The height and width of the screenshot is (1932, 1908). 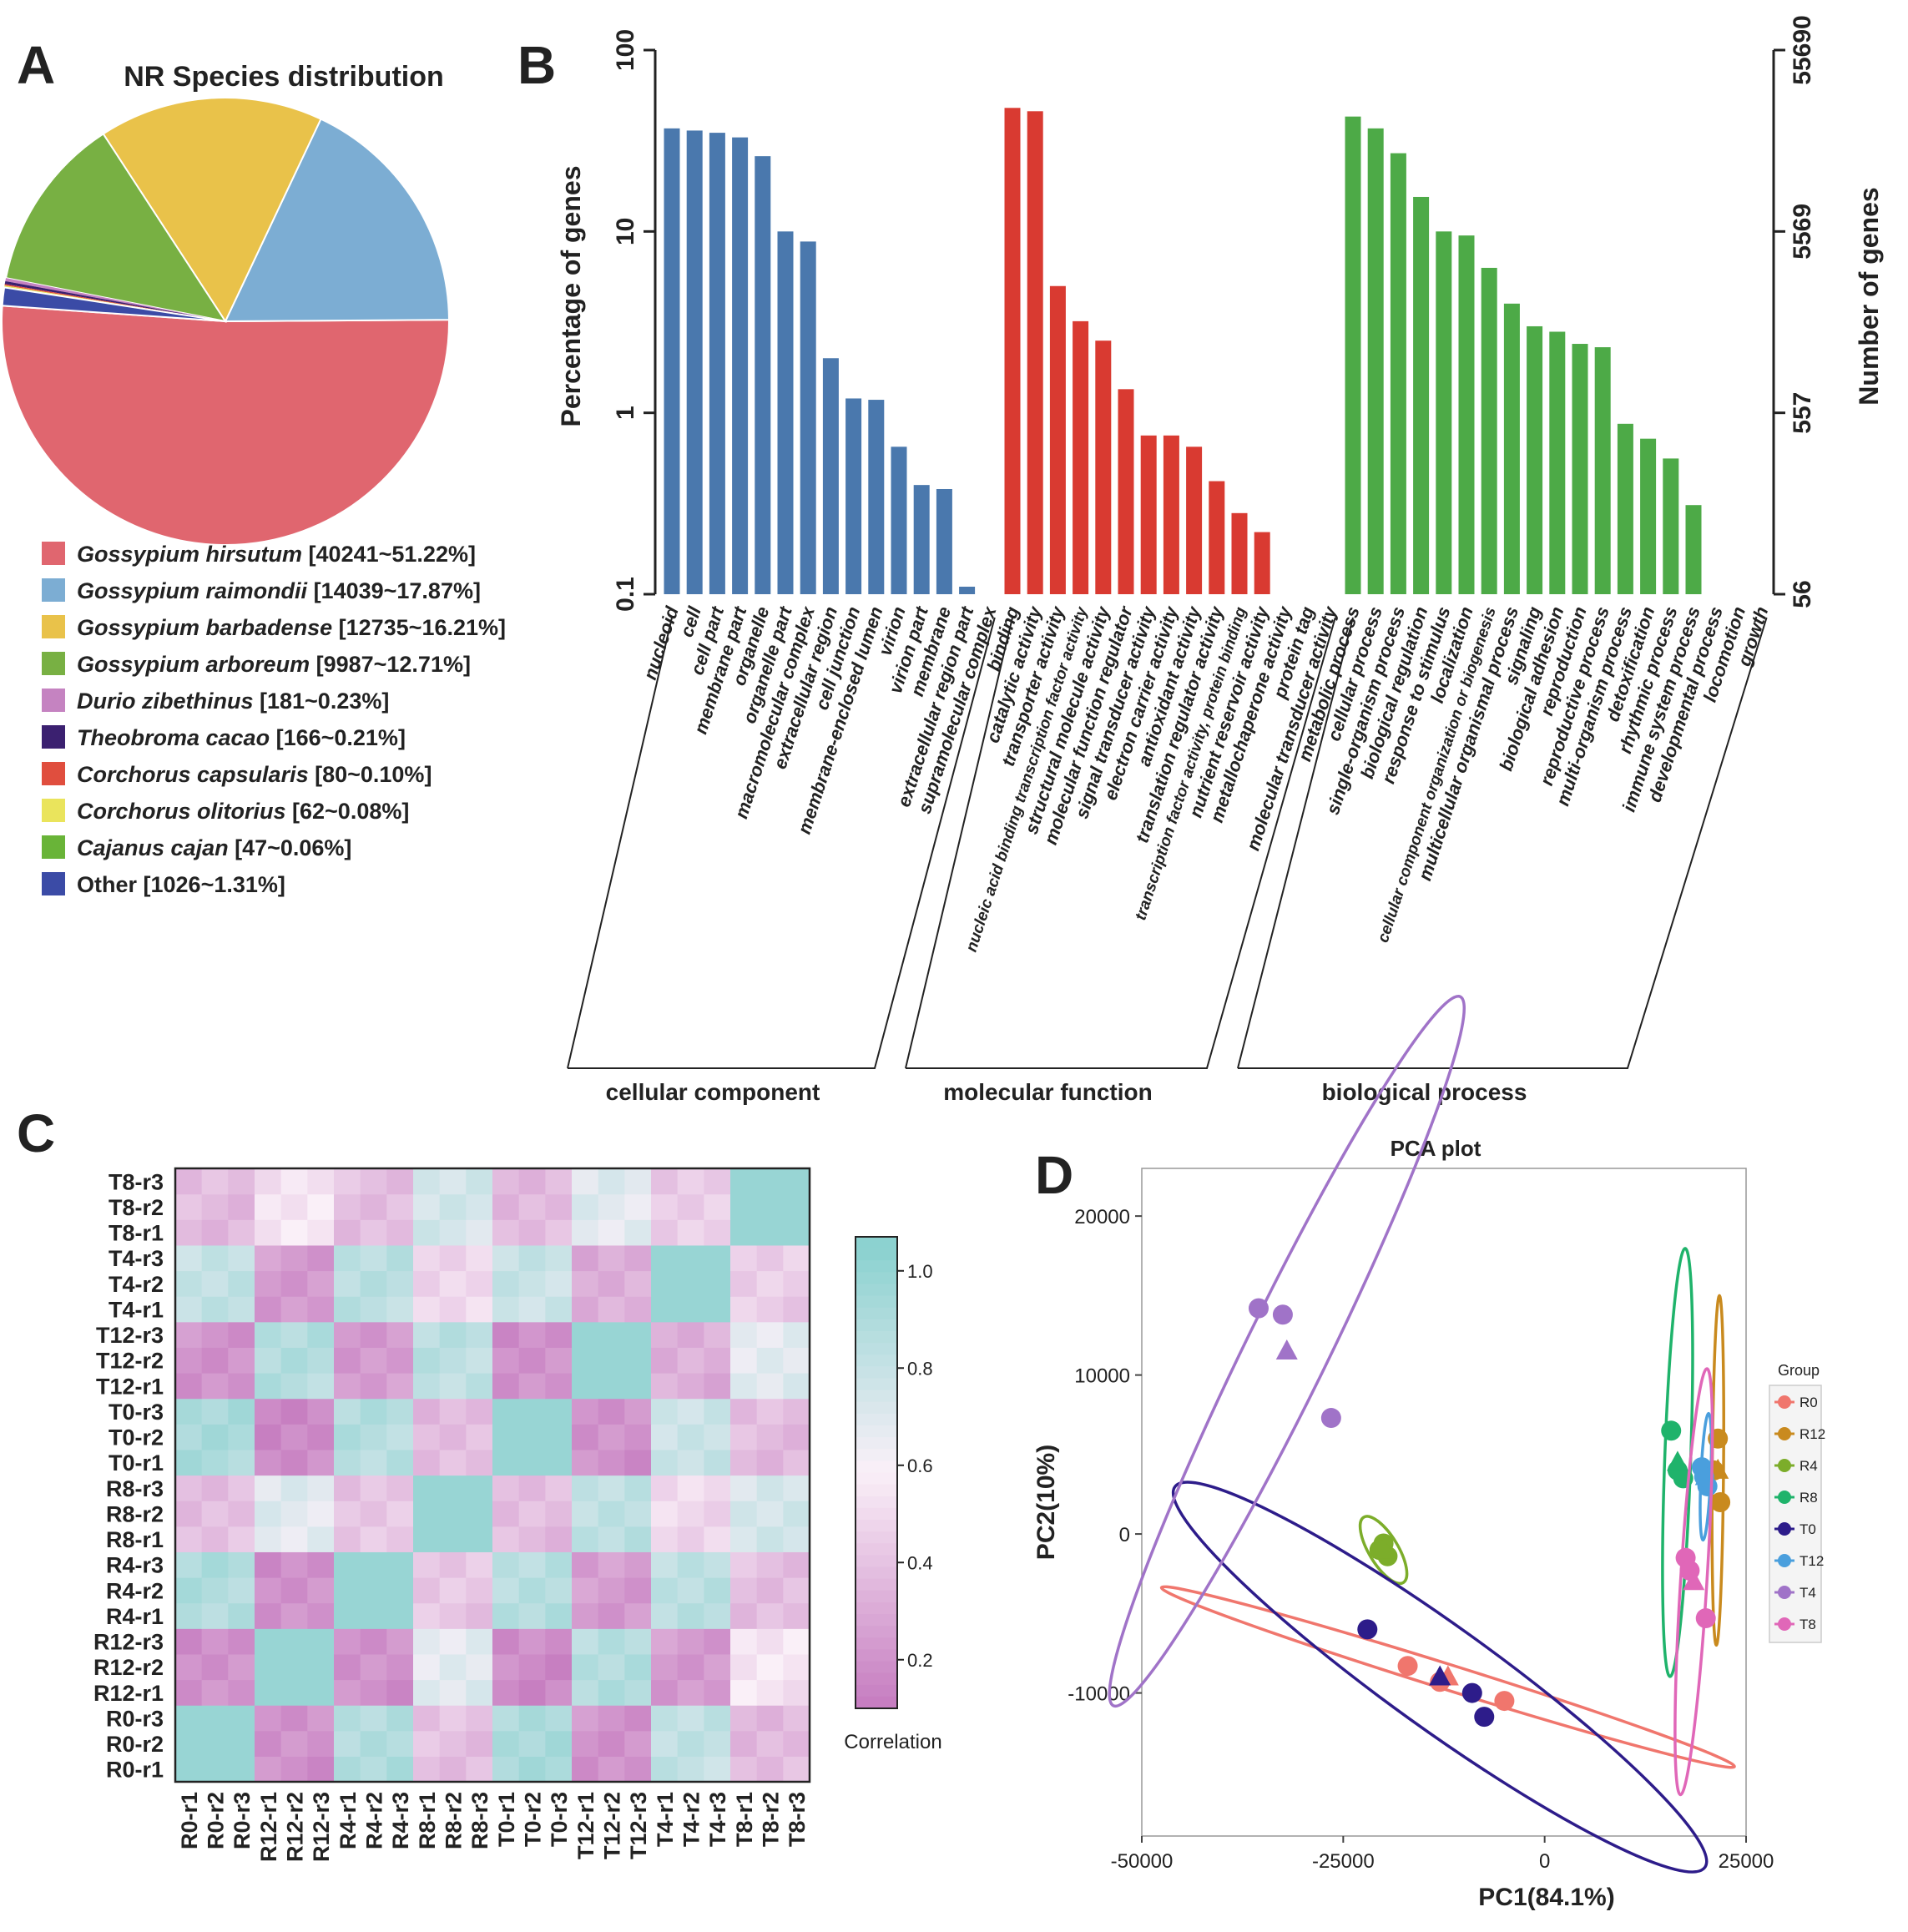 I want to click on legend-swatch-gossypium-barbadense, so click(x=53, y=627).